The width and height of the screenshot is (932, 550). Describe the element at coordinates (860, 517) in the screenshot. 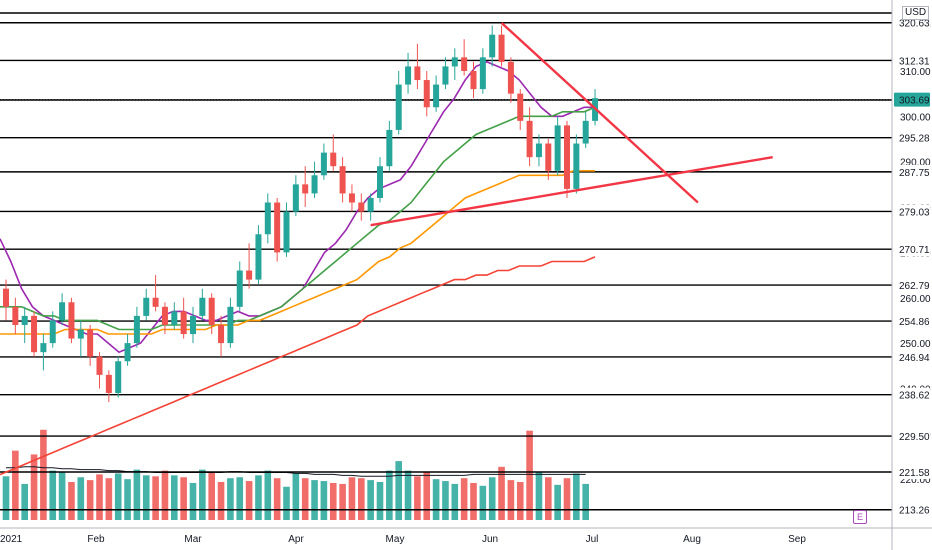

I see `earnings-badge: E` at that location.